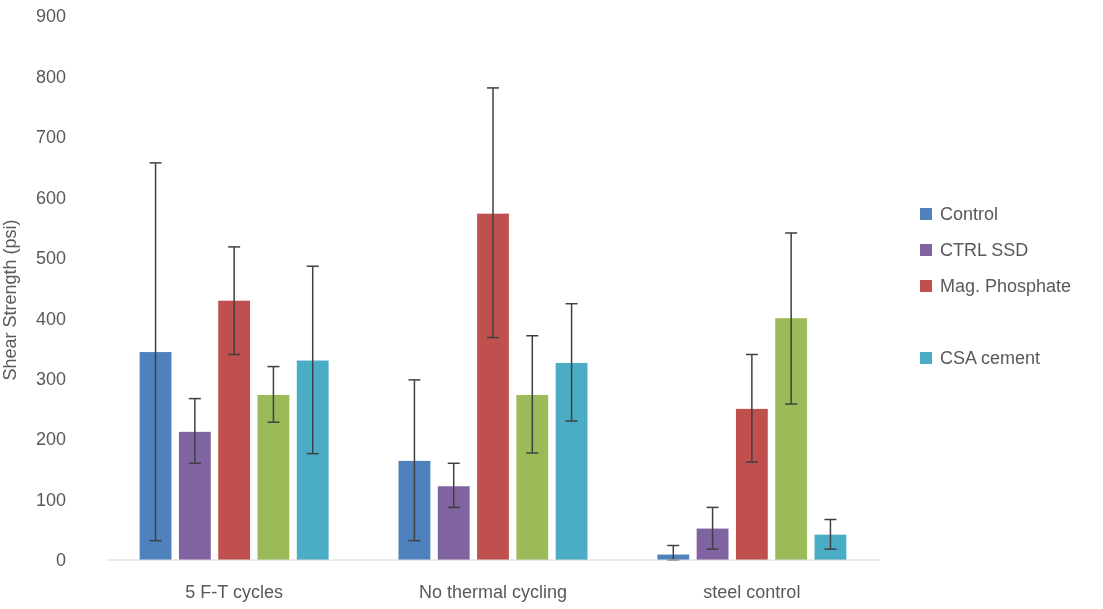 The width and height of the screenshot is (1103, 609). I want to click on legend-label: Control, so click(969, 214).